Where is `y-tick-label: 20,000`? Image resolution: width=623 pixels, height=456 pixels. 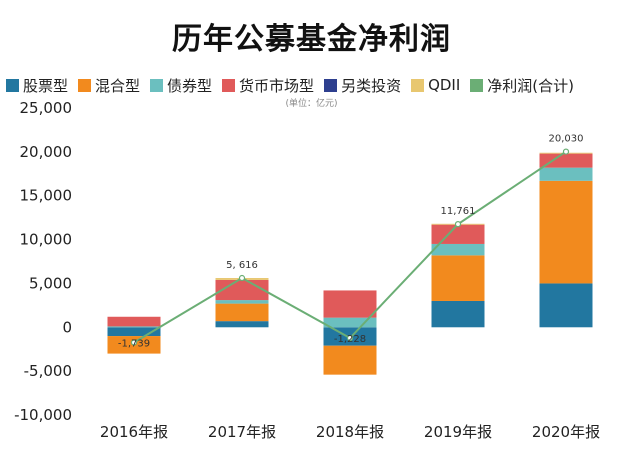 y-tick-label: 20,000 is located at coordinates (46, 152).